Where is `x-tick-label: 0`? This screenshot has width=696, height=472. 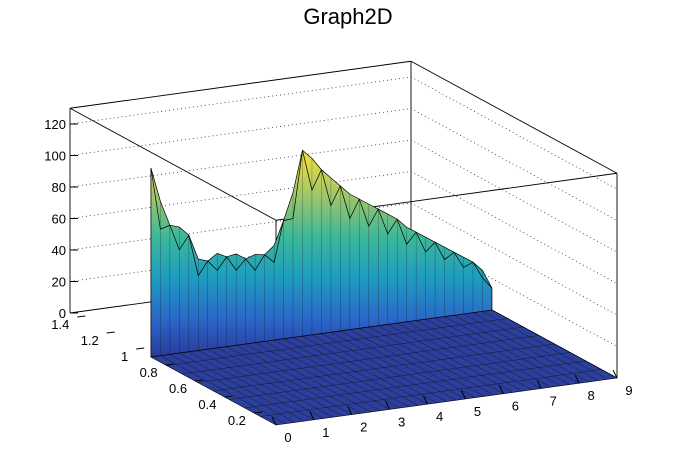 x-tick-label: 0 is located at coordinates (287, 437).